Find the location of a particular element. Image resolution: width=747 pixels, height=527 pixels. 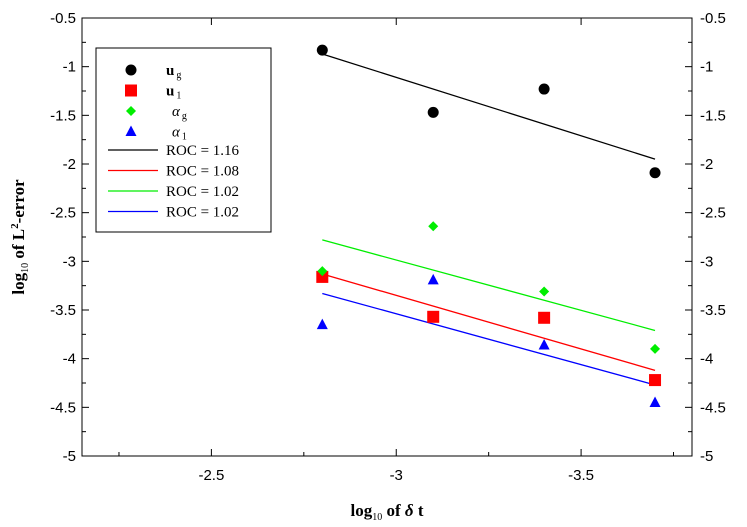

y-tick-label-left: -4 is located at coordinates (69, 359).